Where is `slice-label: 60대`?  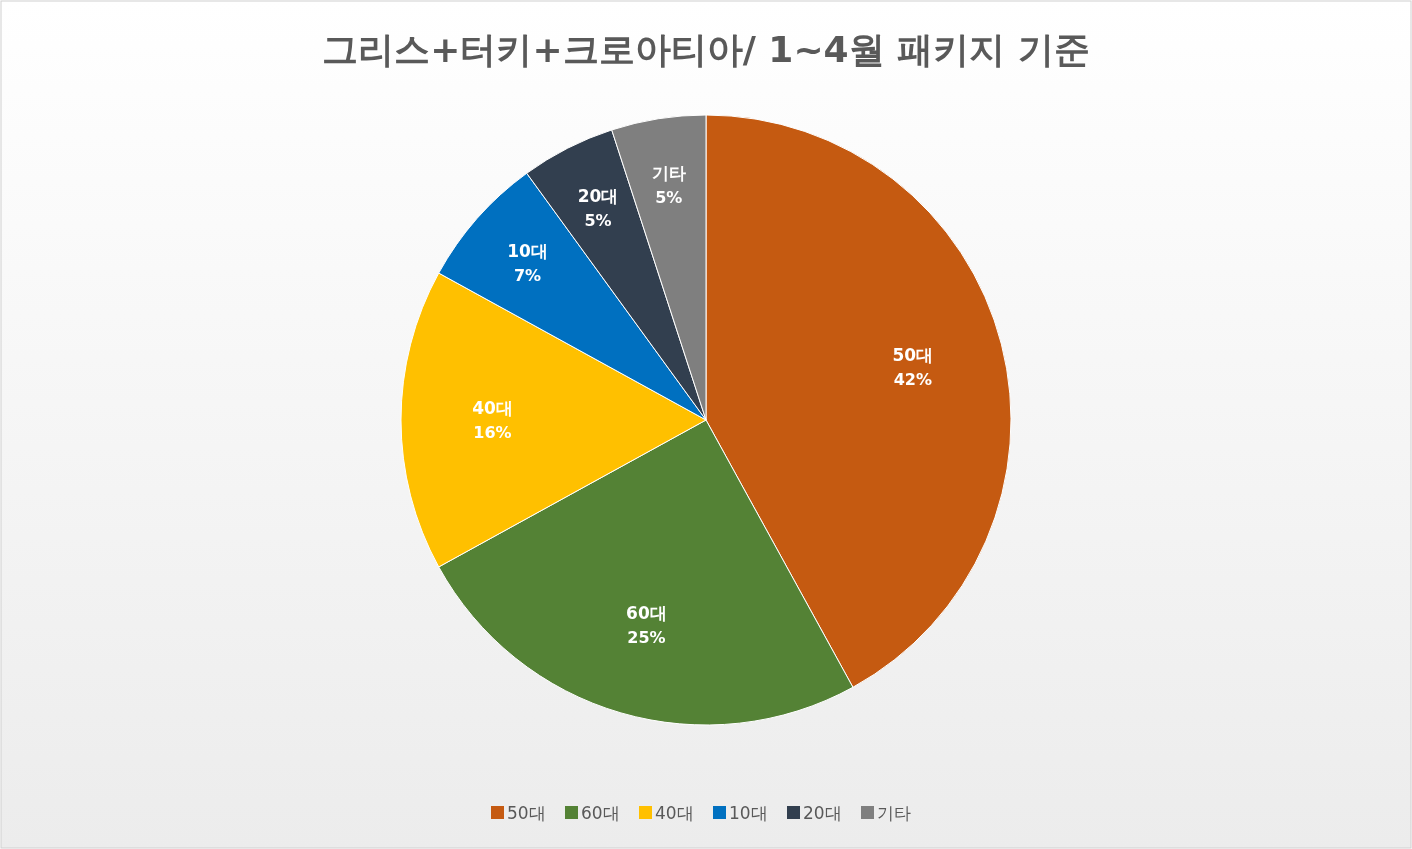
slice-label: 60대 is located at coordinates (646, 613).